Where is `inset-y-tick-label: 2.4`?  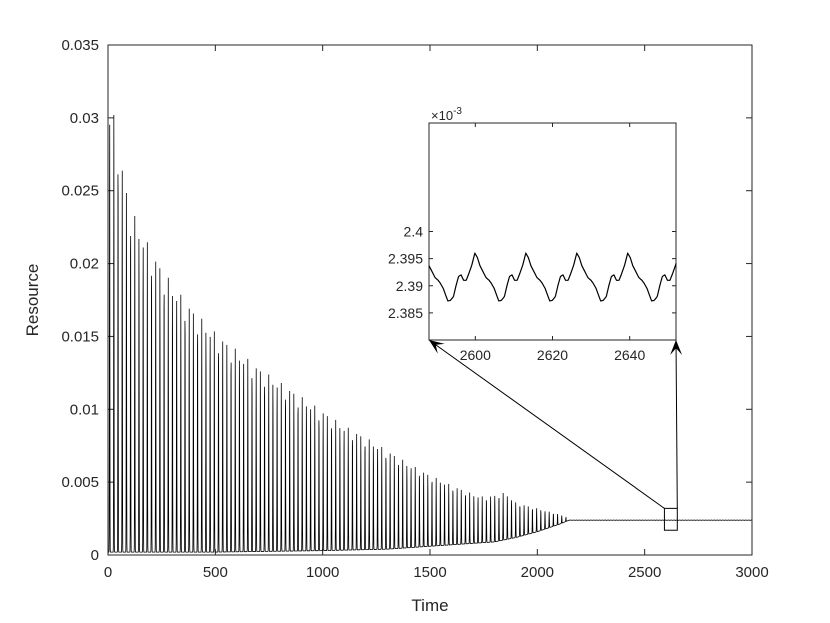
inset-y-tick-label: 2.4 is located at coordinates (414, 232).